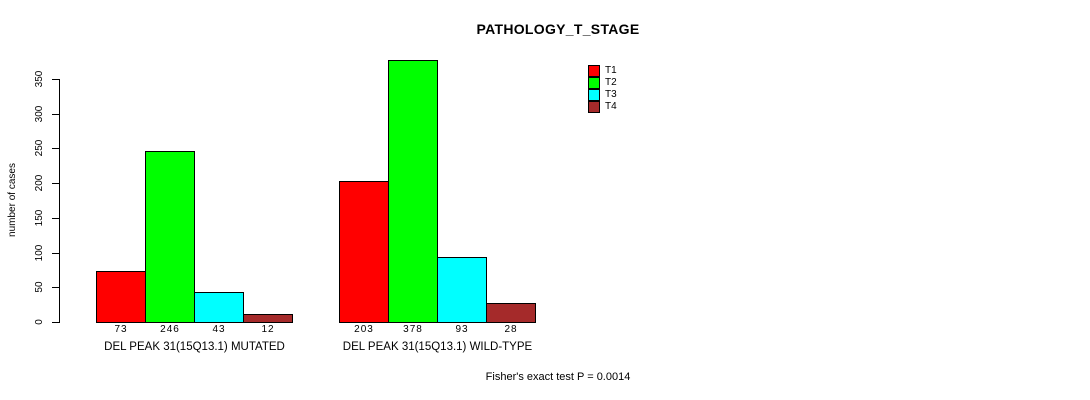 Image resolution: width=1090 pixels, height=400 pixels. Describe the element at coordinates (462, 290) in the screenshot. I see `bar-t3-group2` at that location.